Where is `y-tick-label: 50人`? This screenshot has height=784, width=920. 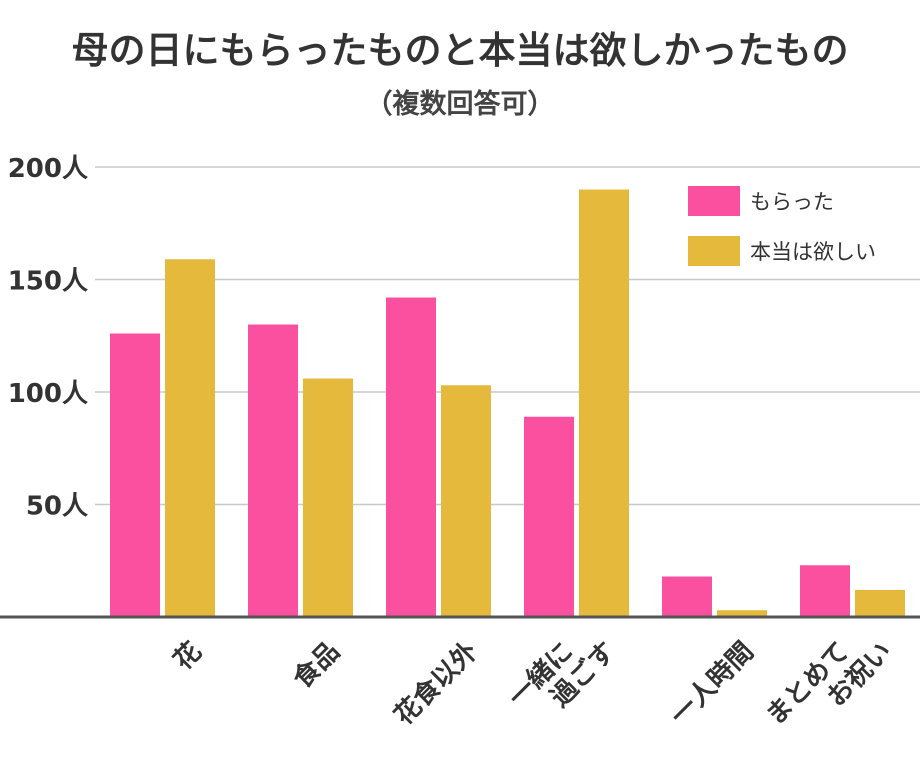
y-tick-label: 50人 is located at coordinates (57, 507).